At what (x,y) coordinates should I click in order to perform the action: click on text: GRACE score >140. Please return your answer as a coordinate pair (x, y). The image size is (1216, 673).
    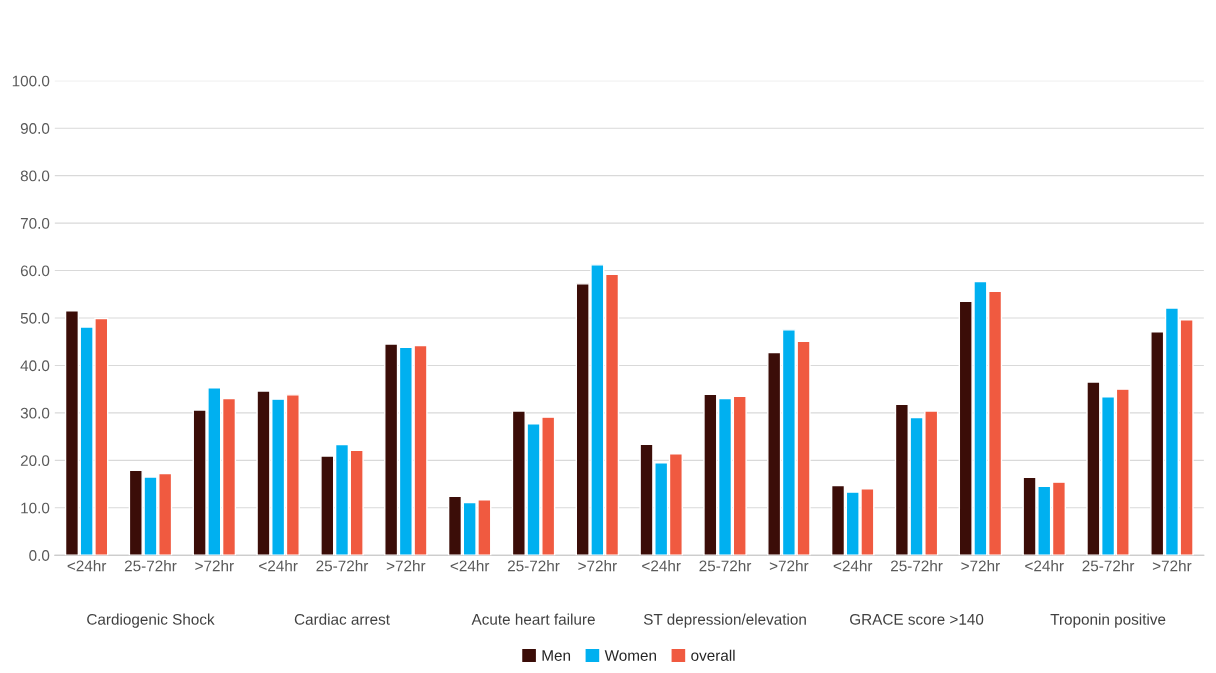
    Looking at the image, I should click on (917, 619).